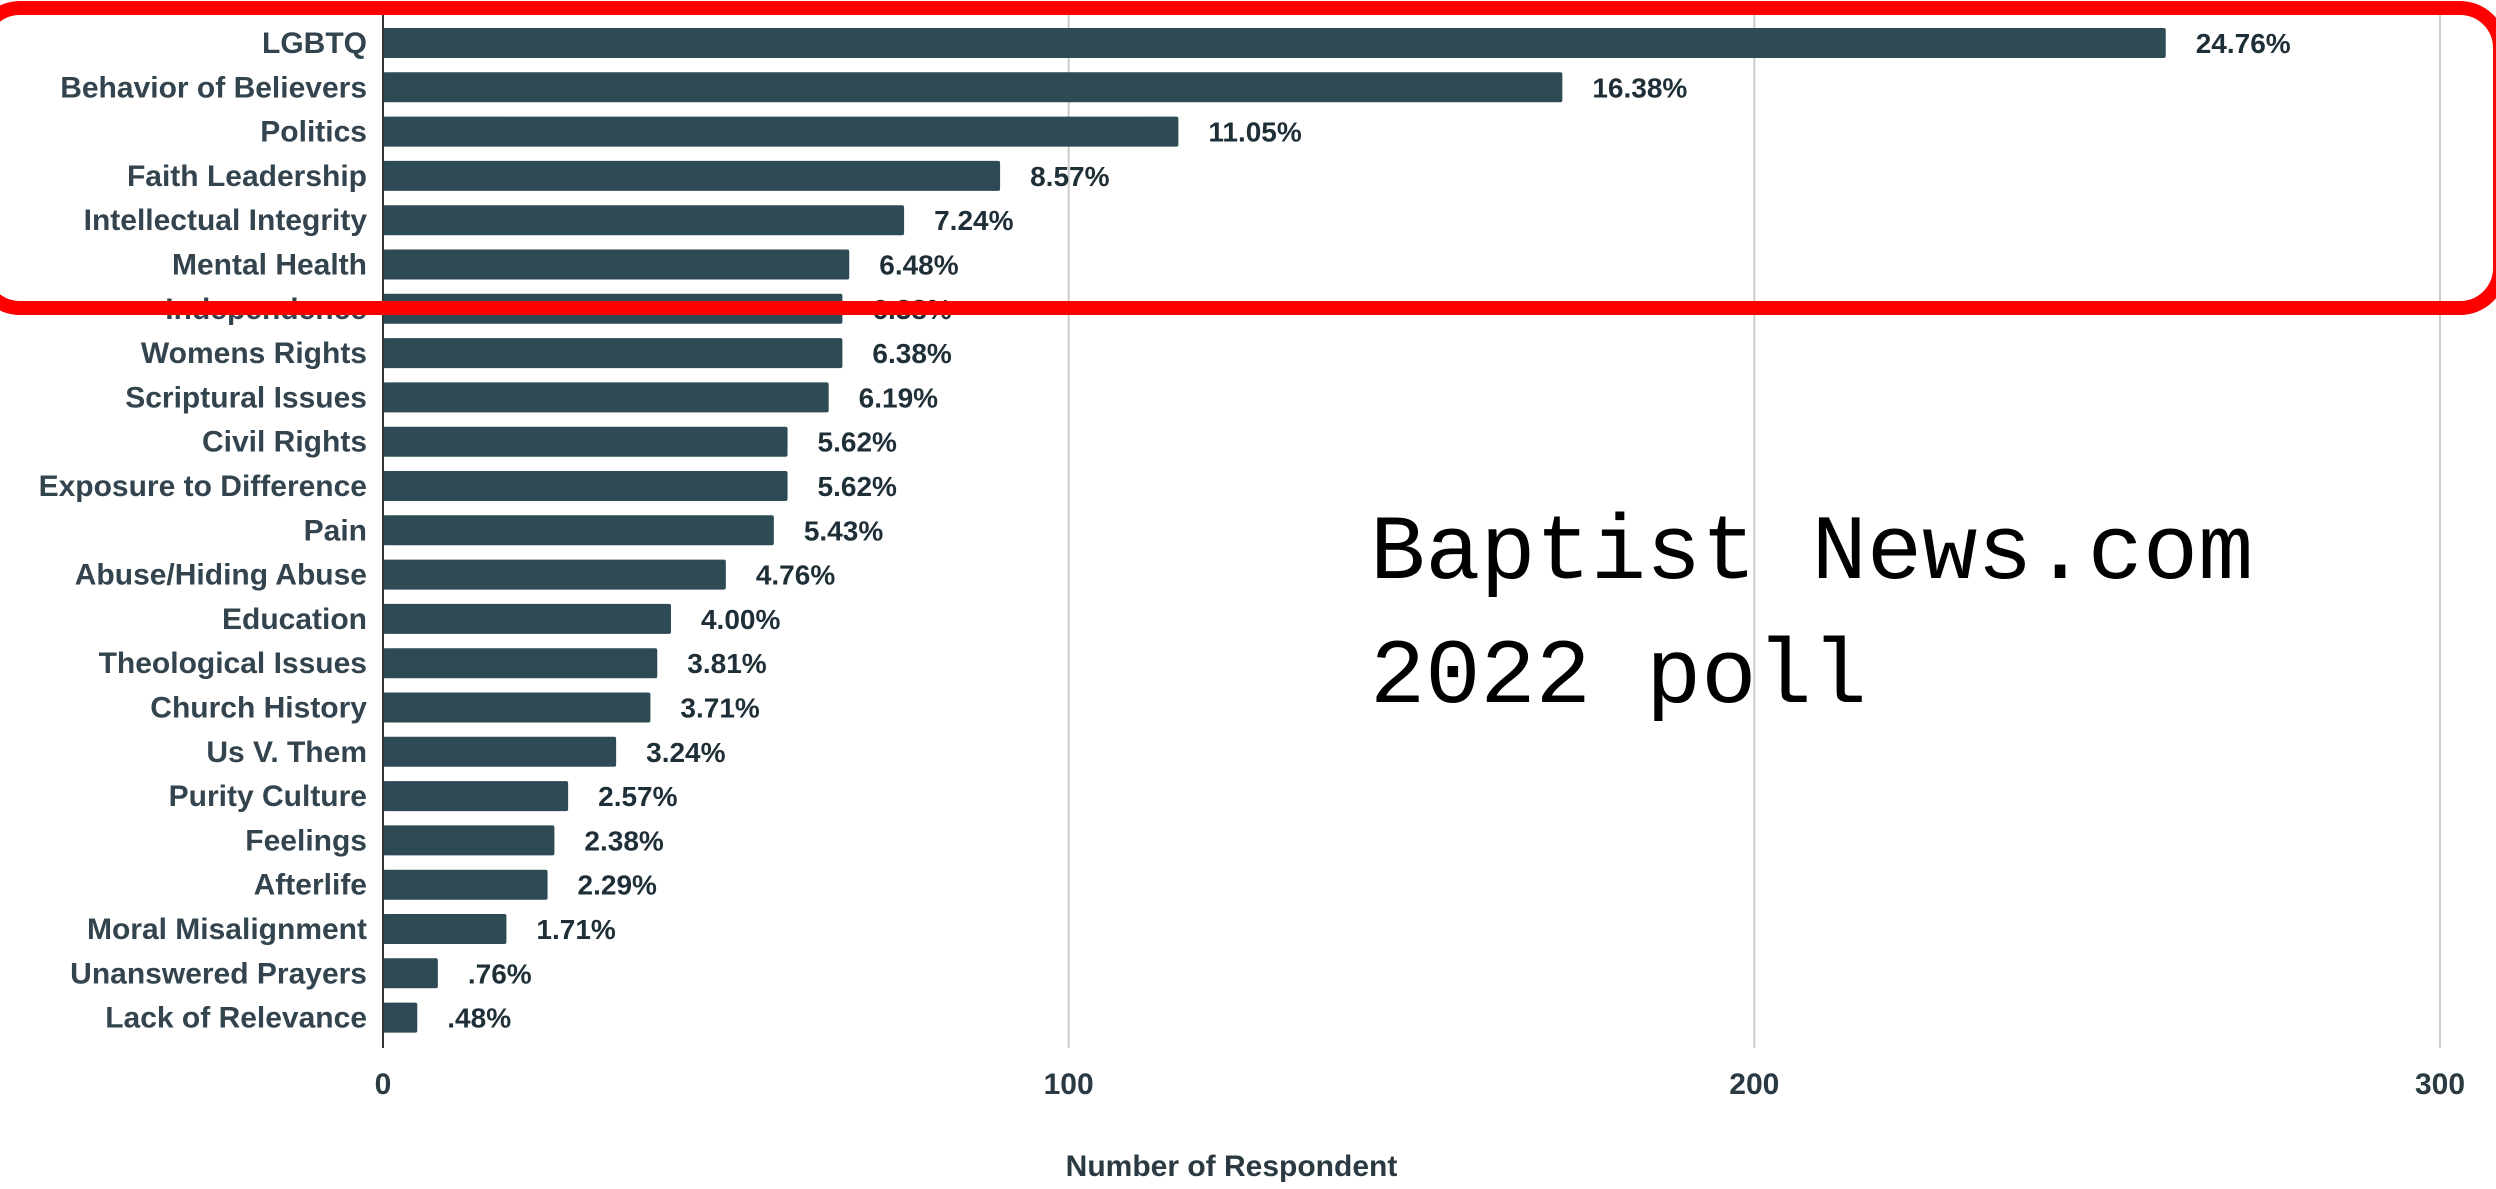 The height and width of the screenshot is (1189, 2496). I want to click on x-tick-label: 0, so click(383, 1084).